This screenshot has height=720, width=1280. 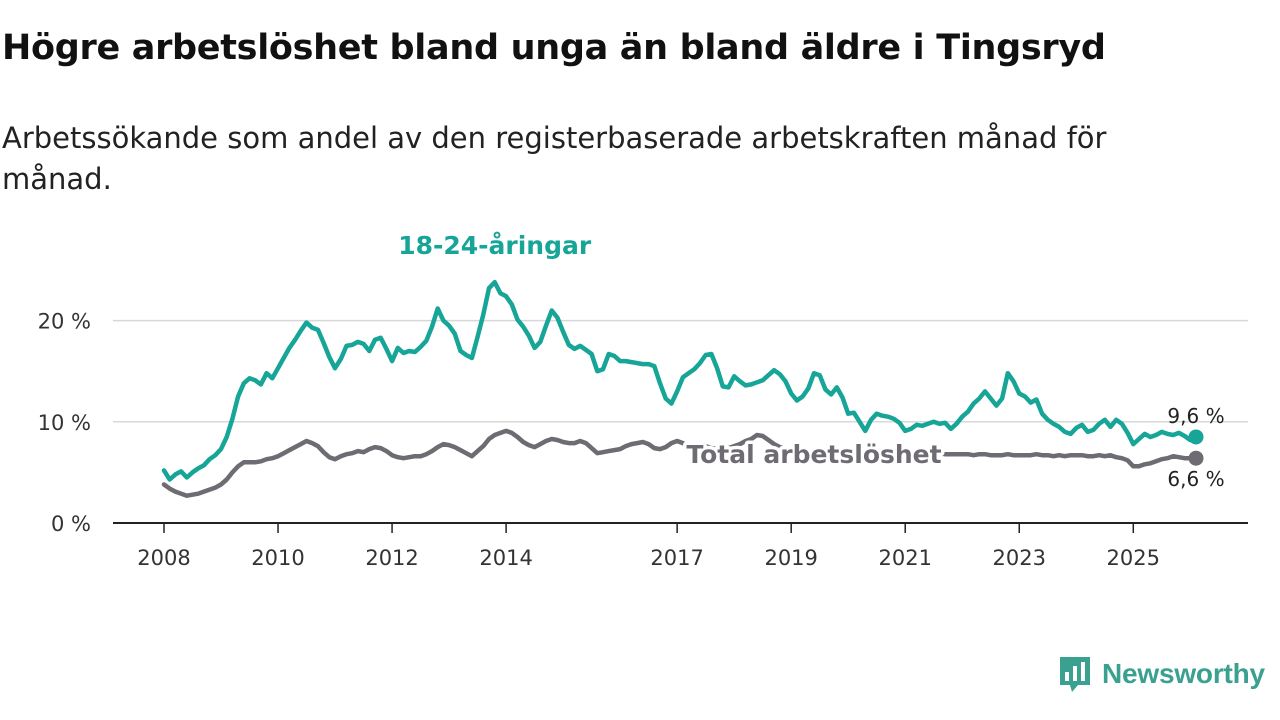 I want to click on x-tick-label: 2008, so click(x=163, y=558).